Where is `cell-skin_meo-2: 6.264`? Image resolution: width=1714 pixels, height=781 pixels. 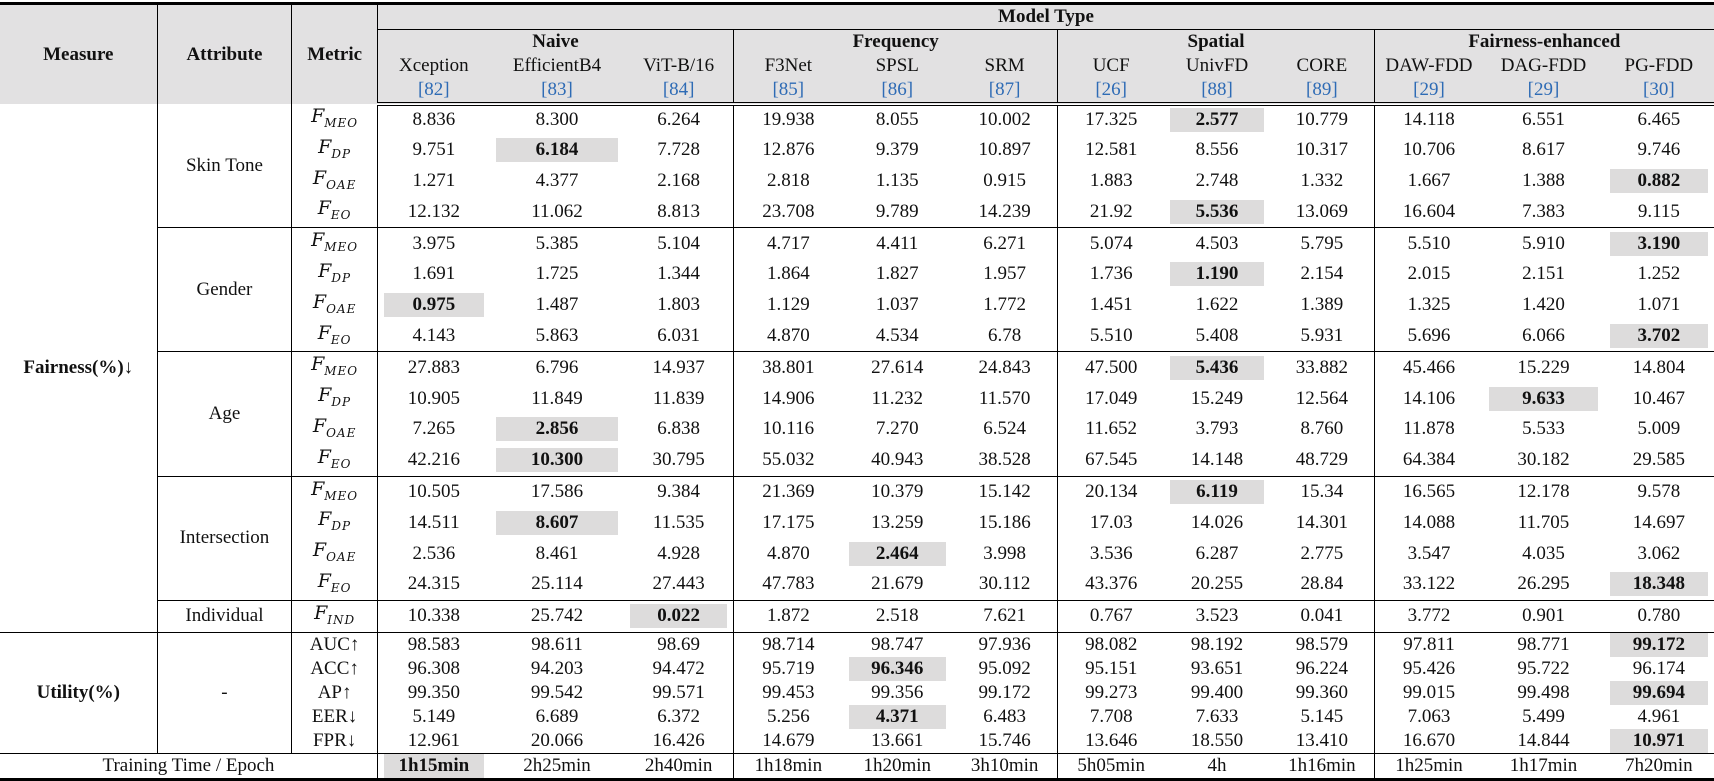 cell-skin_meo-2: 6.264 is located at coordinates (679, 119).